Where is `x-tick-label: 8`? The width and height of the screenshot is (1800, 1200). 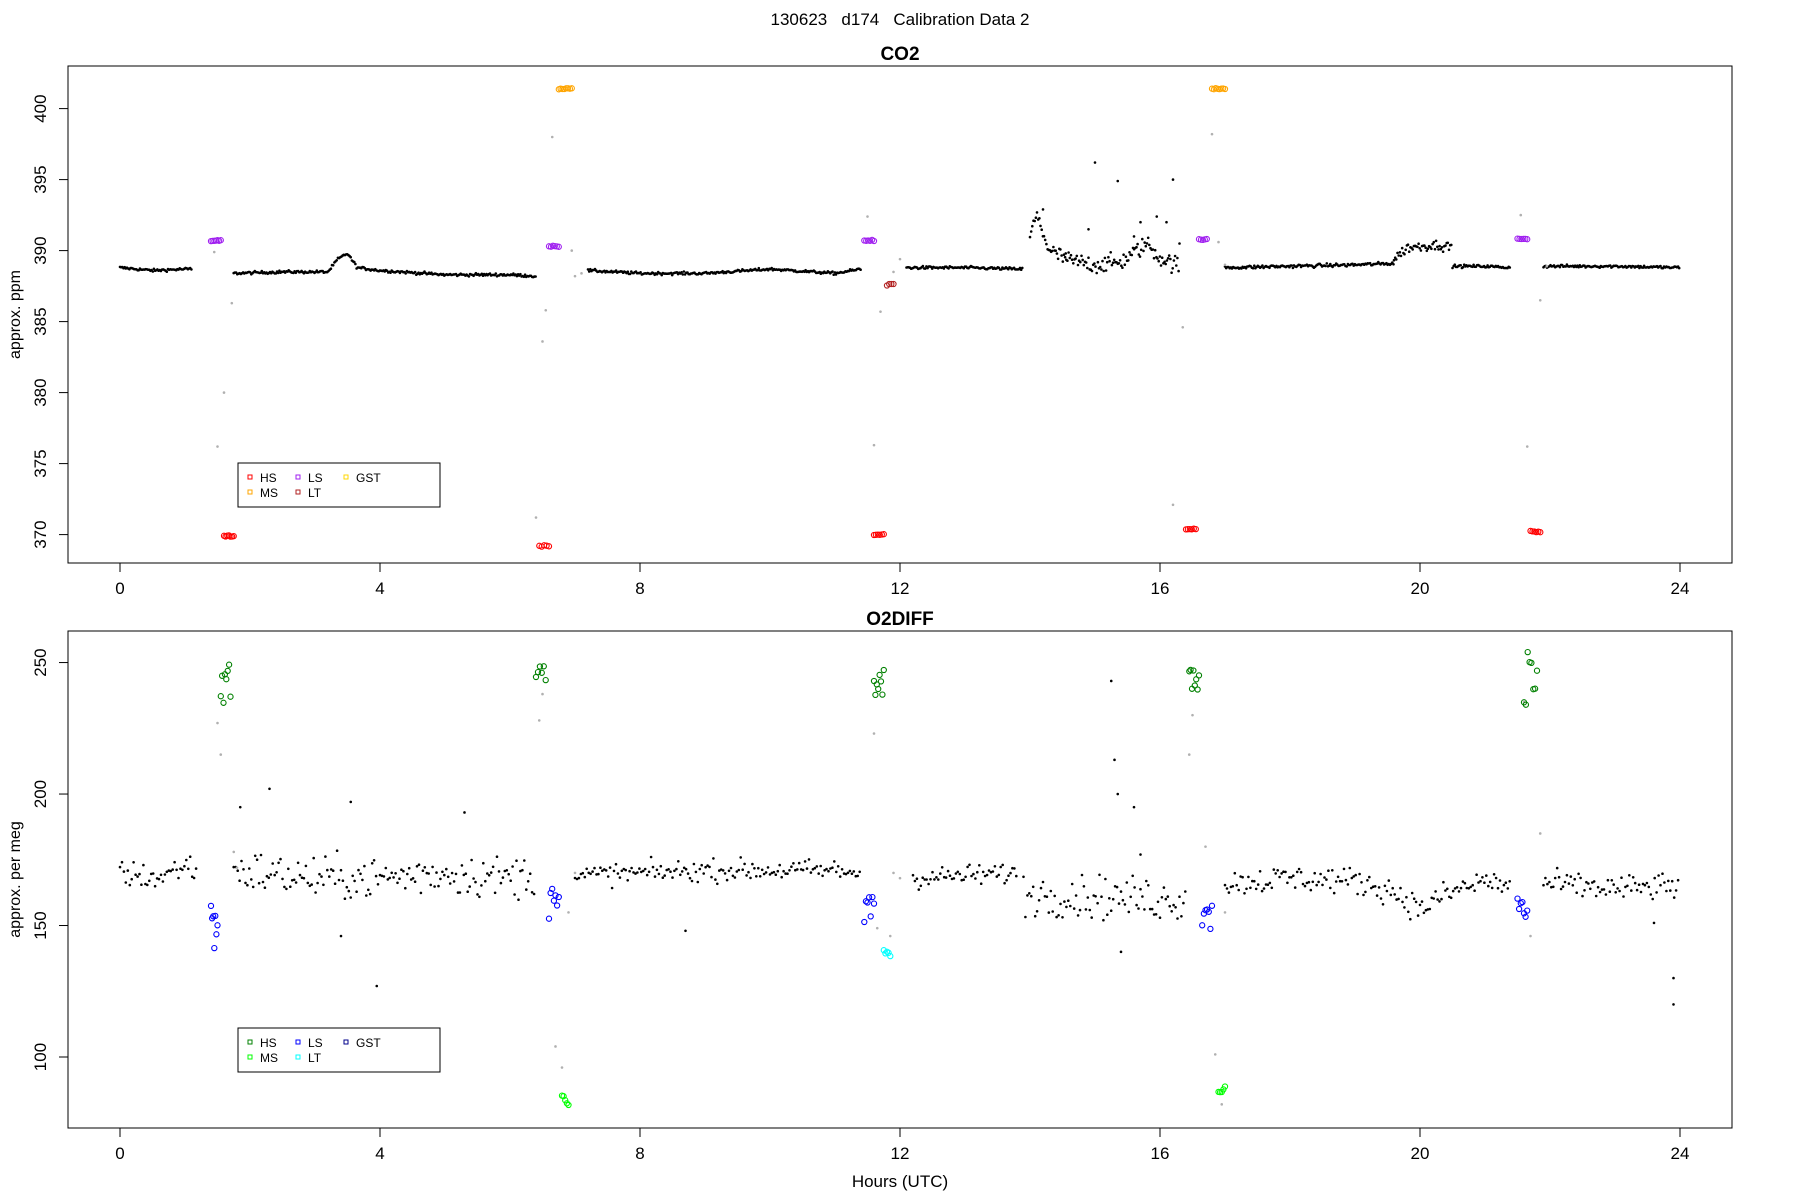
x-tick-label: 8 is located at coordinates (639, 1153).